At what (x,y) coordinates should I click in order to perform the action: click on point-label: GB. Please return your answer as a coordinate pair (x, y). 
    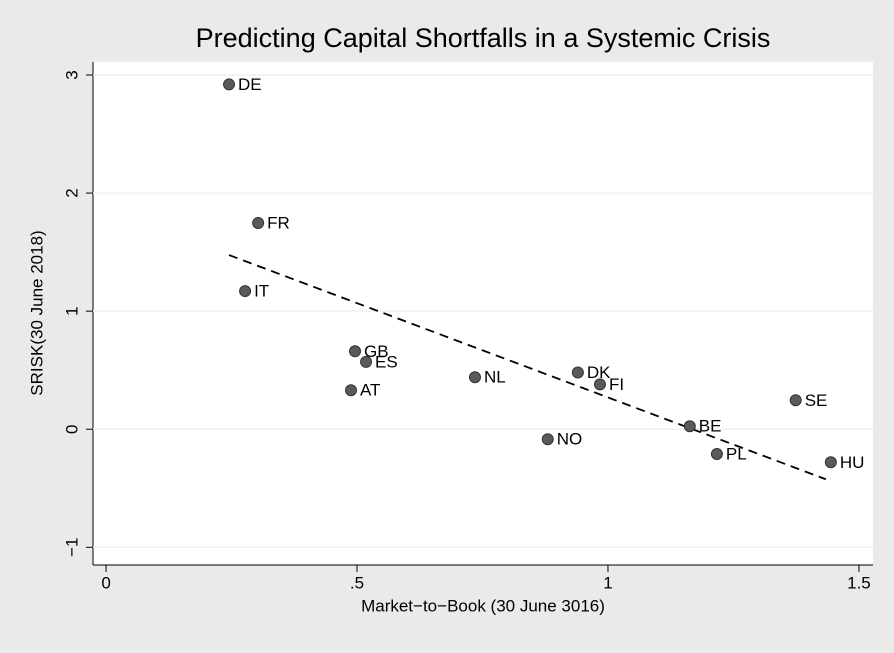
    Looking at the image, I should click on (376, 351).